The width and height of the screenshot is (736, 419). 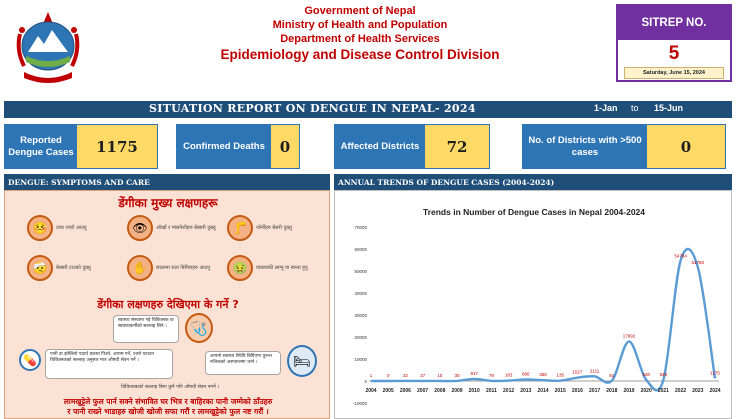 I want to click on date-to-word: to, so click(x=635, y=108).